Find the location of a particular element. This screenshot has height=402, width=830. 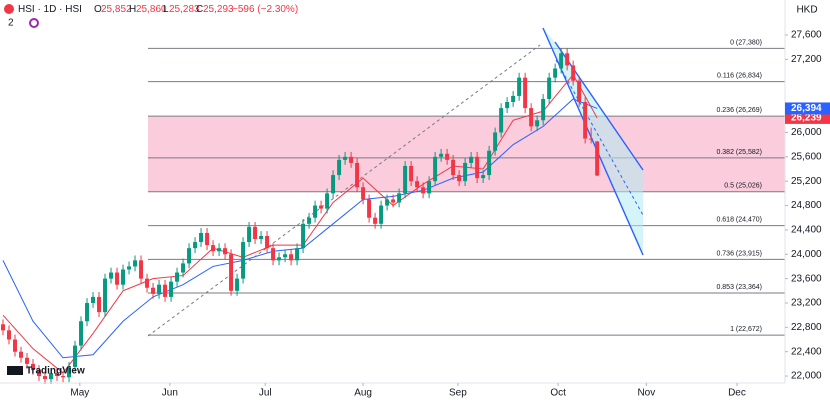

price-tag is located at coordinates (807, 117).